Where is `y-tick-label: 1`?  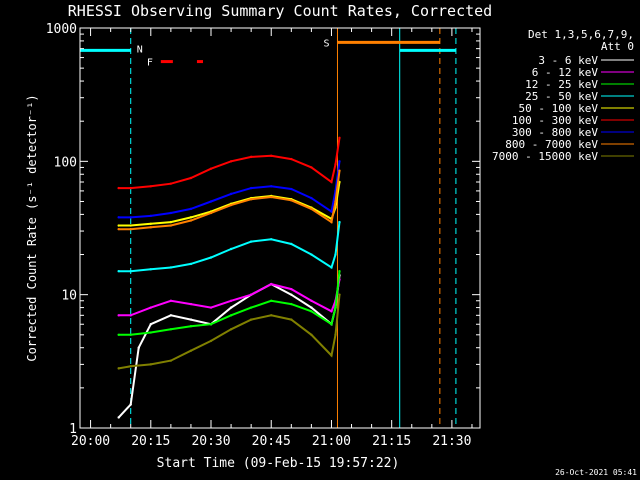
y-tick-label: 1 is located at coordinates (73, 429).